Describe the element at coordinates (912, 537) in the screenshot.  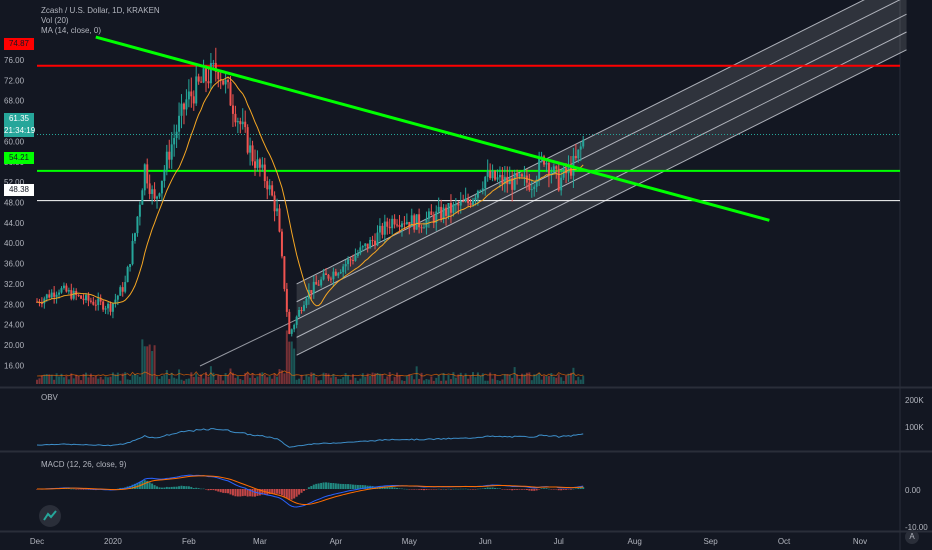
I see `auto-scale-button: A` at that location.